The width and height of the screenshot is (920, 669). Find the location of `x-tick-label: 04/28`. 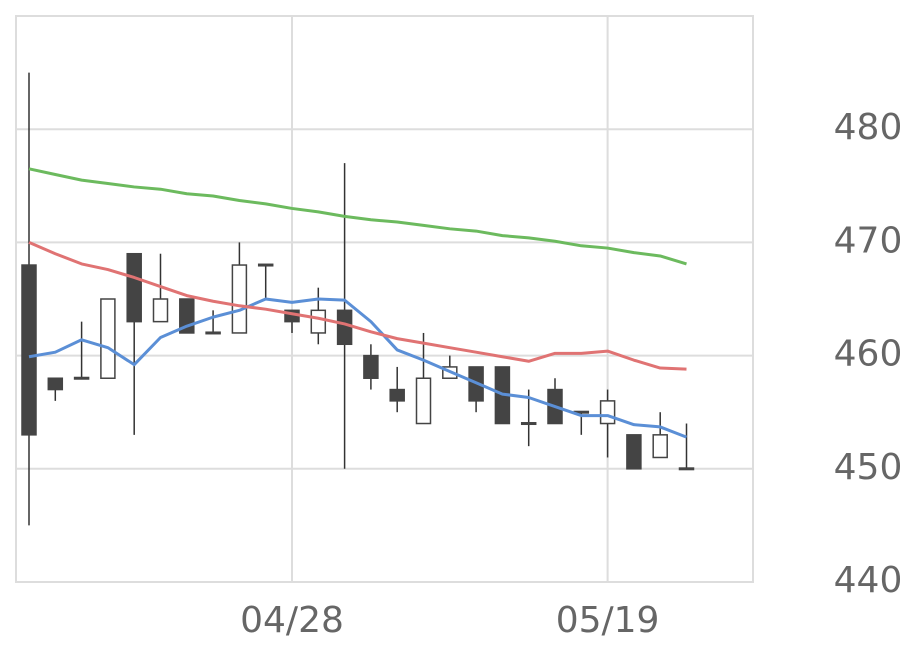

x-tick-label: 04/28 is located at coordinates (292, 620).